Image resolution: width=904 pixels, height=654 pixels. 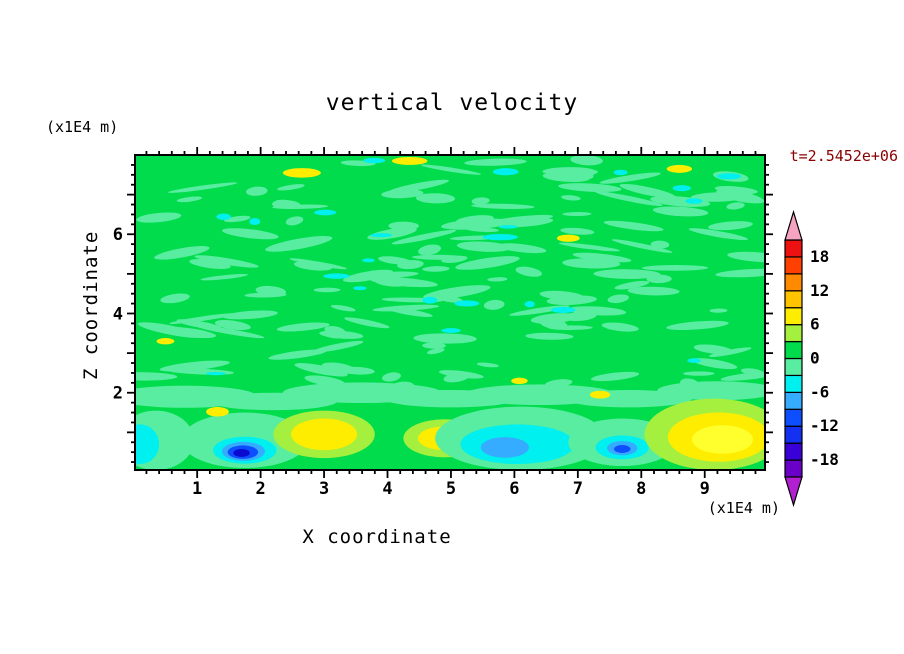 What do you see at coordinates (824, 459) in the screenshot?
I see `svg-text: -18` at bounding box center [824, 459].